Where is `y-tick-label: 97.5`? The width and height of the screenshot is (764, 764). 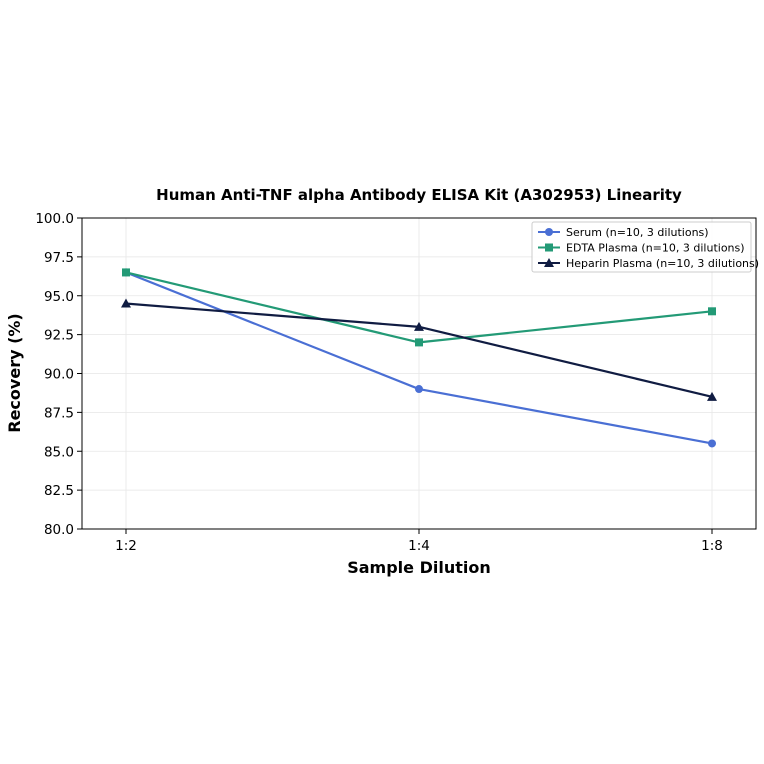 y-tick-label: 97.5 is located at coordinates (59, 258).